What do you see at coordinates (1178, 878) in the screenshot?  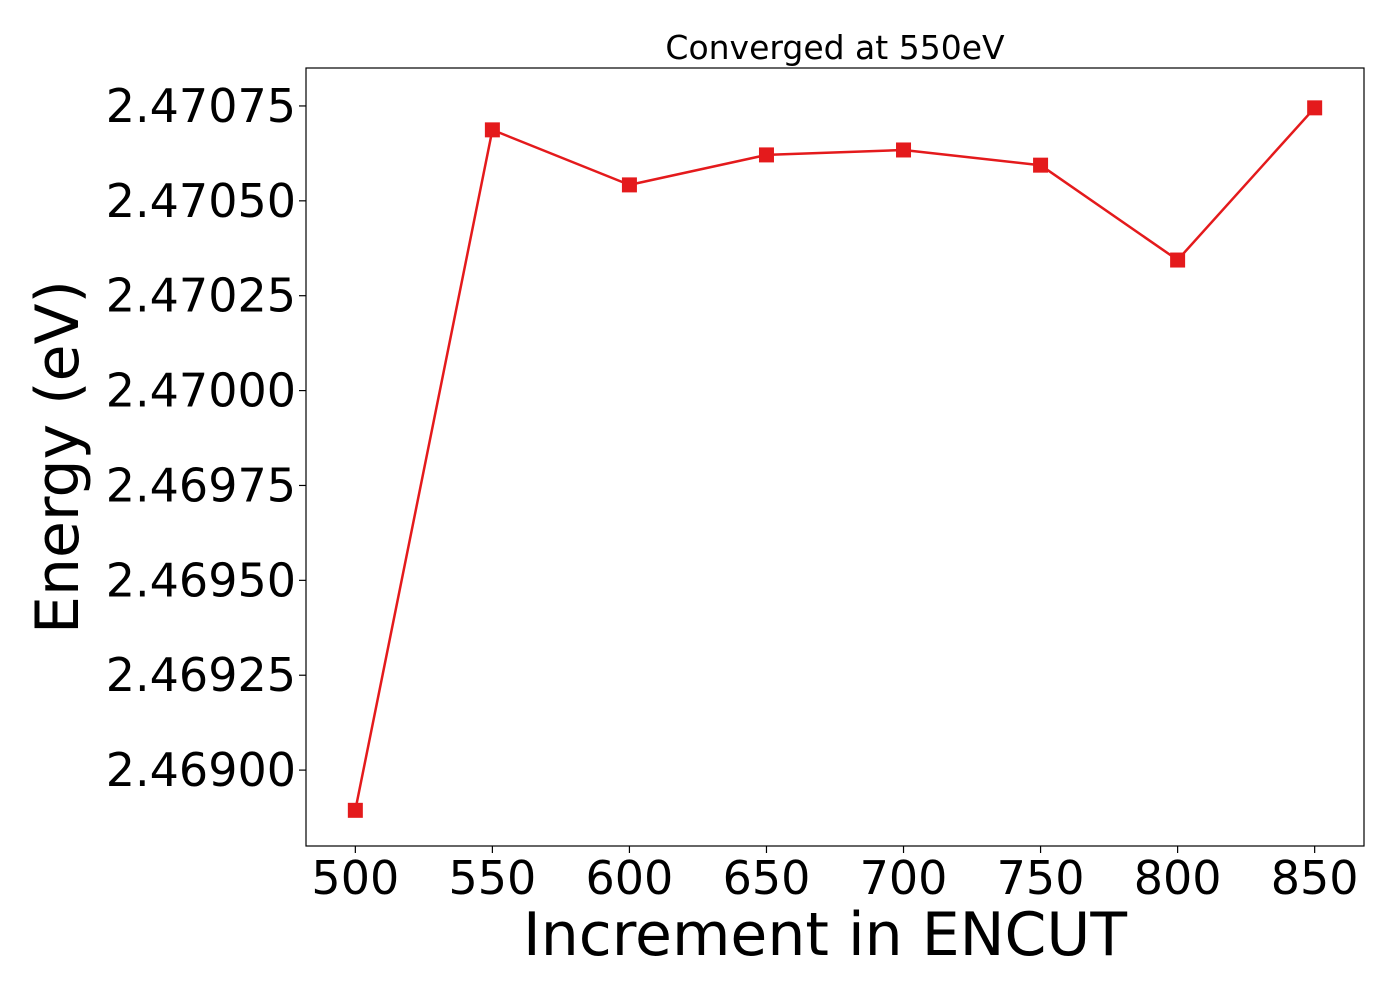 I see `x-tick-label: 800` at bounding box center [1178, 878].